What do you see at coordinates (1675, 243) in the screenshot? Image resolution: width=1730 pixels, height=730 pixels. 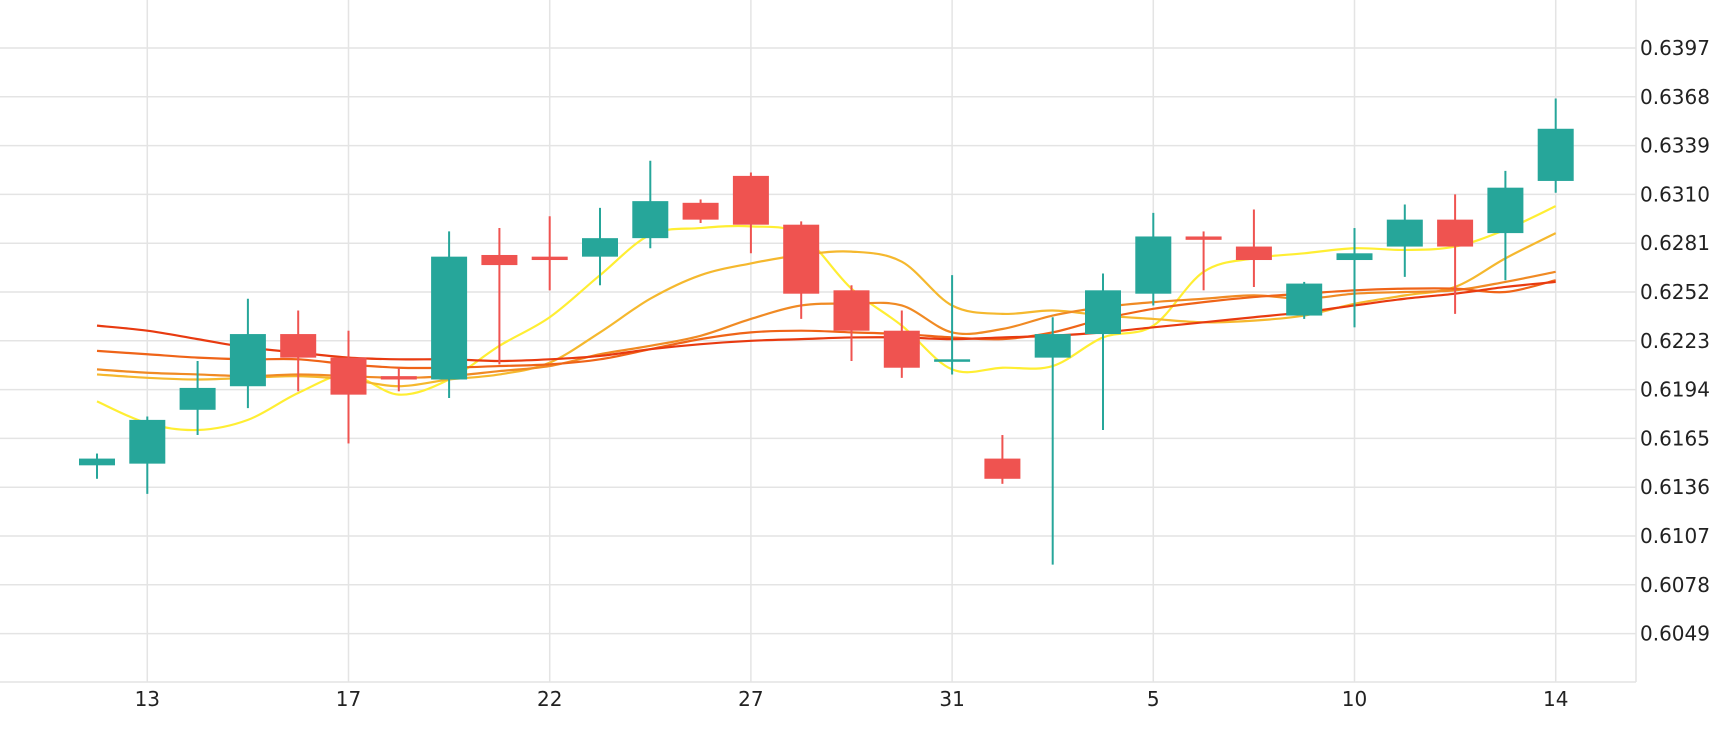 I see `y-tick-label: 0.6281` at bounding box center [1675, 243].